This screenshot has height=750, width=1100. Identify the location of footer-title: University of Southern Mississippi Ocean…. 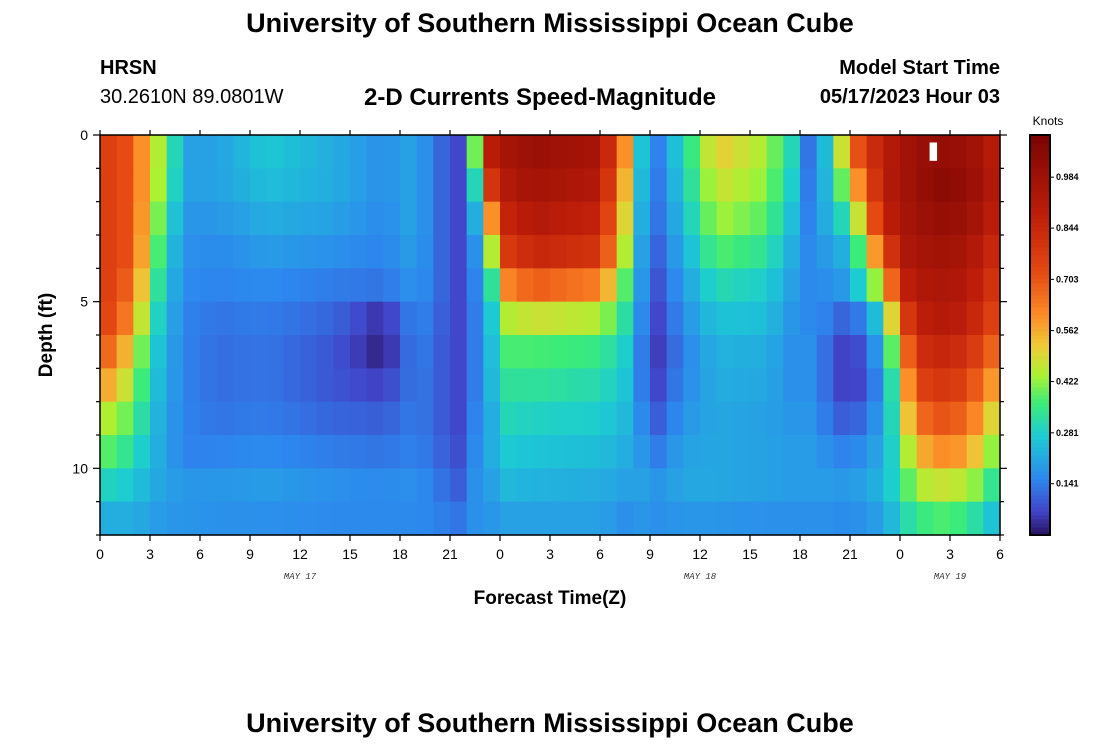
(550, 723).